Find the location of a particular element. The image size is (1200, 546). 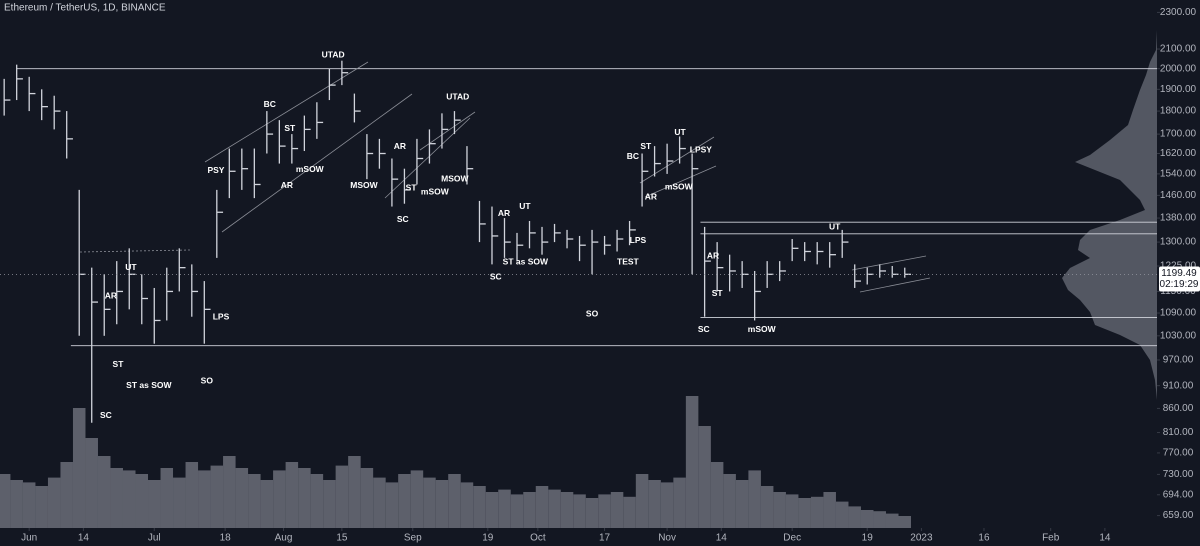

x-tick-label: Jul is located at coordinates (154, 538).